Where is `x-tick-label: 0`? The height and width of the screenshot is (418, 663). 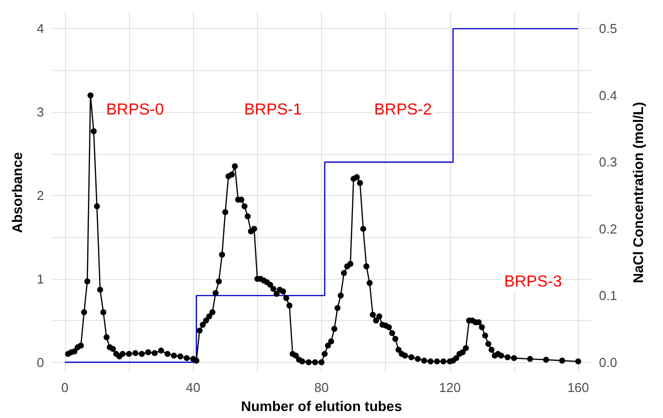
x-tick-label: 0 is located at coordinates (64, 388).